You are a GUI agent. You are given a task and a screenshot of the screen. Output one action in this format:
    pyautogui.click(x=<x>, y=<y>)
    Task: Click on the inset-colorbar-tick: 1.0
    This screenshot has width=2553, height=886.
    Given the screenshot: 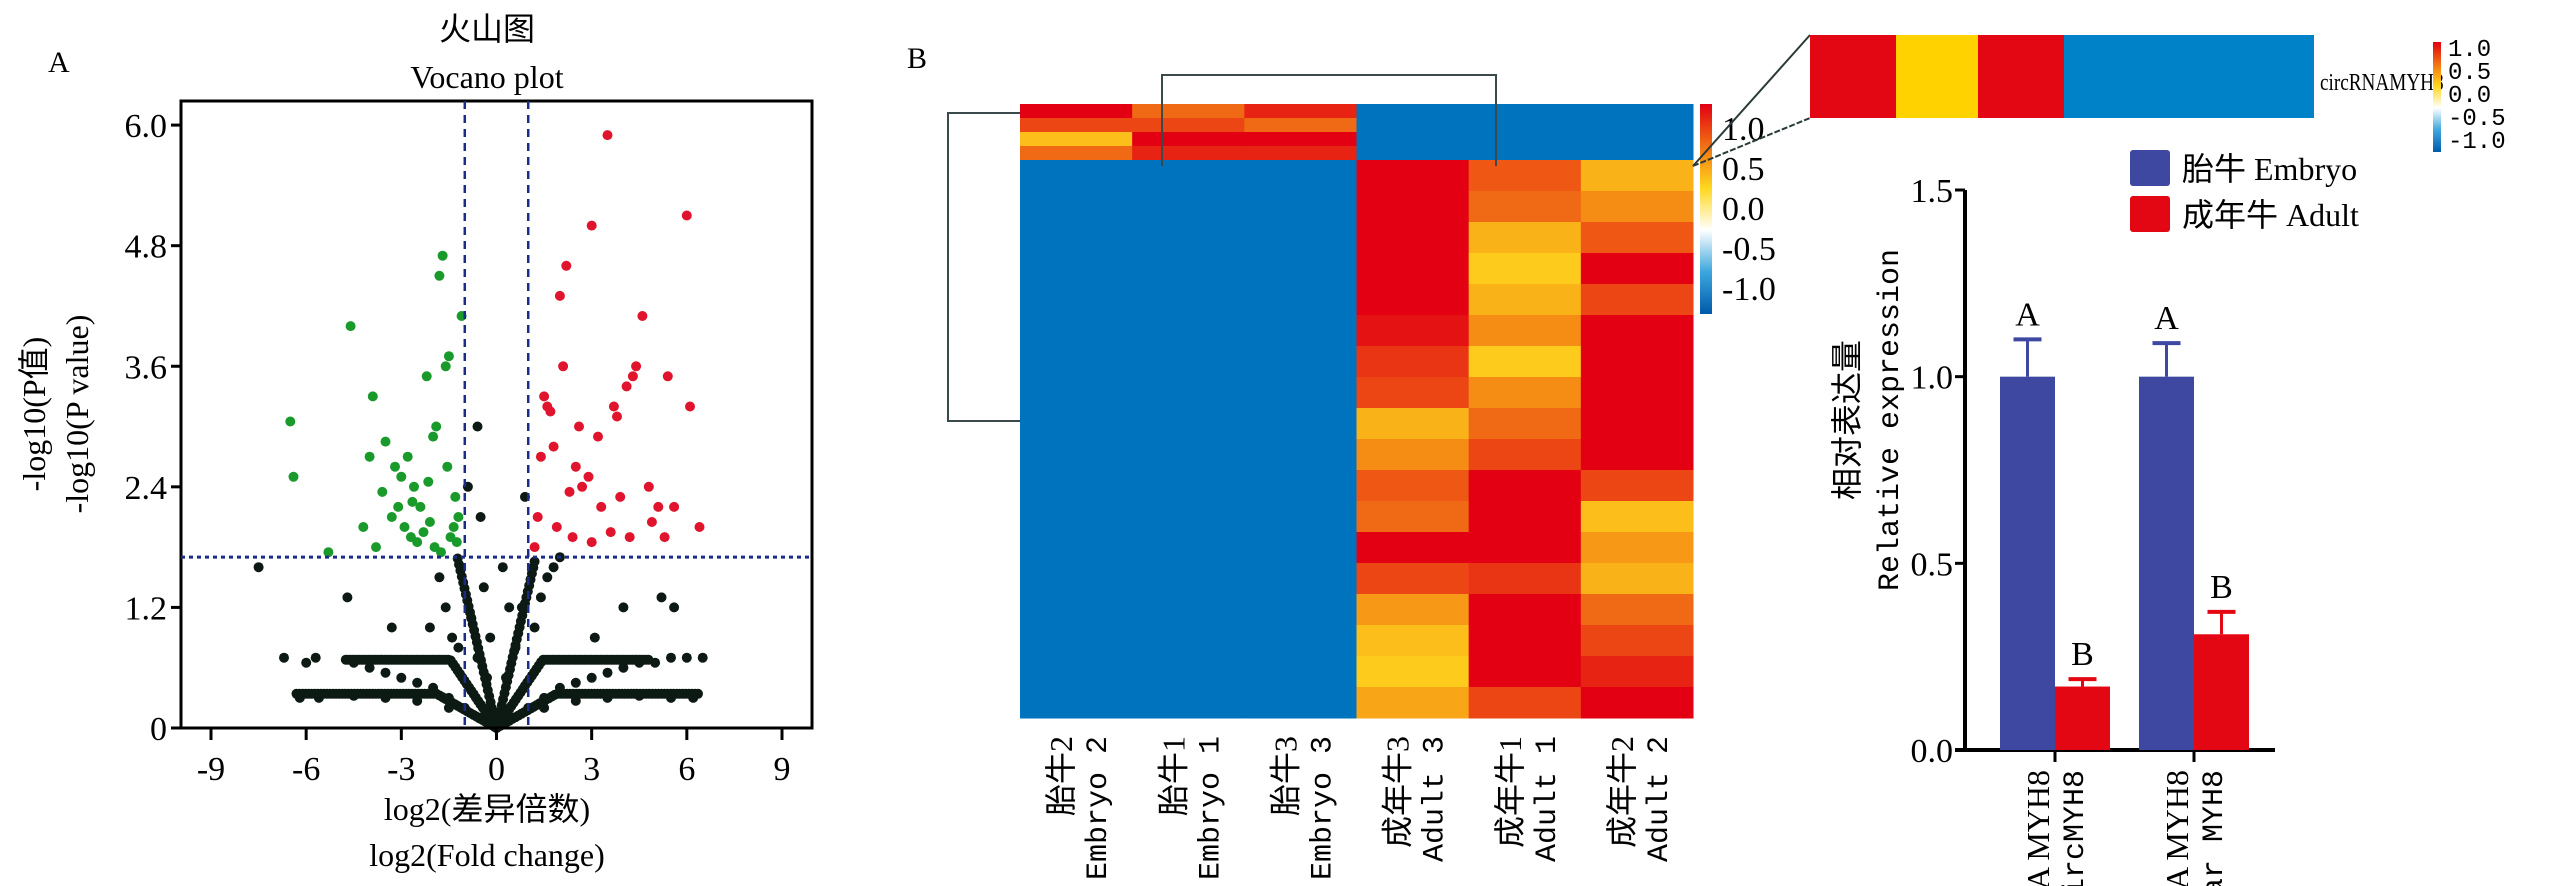 What is the action you would take?
    pyautogui.click(x=2469, y=50)
    